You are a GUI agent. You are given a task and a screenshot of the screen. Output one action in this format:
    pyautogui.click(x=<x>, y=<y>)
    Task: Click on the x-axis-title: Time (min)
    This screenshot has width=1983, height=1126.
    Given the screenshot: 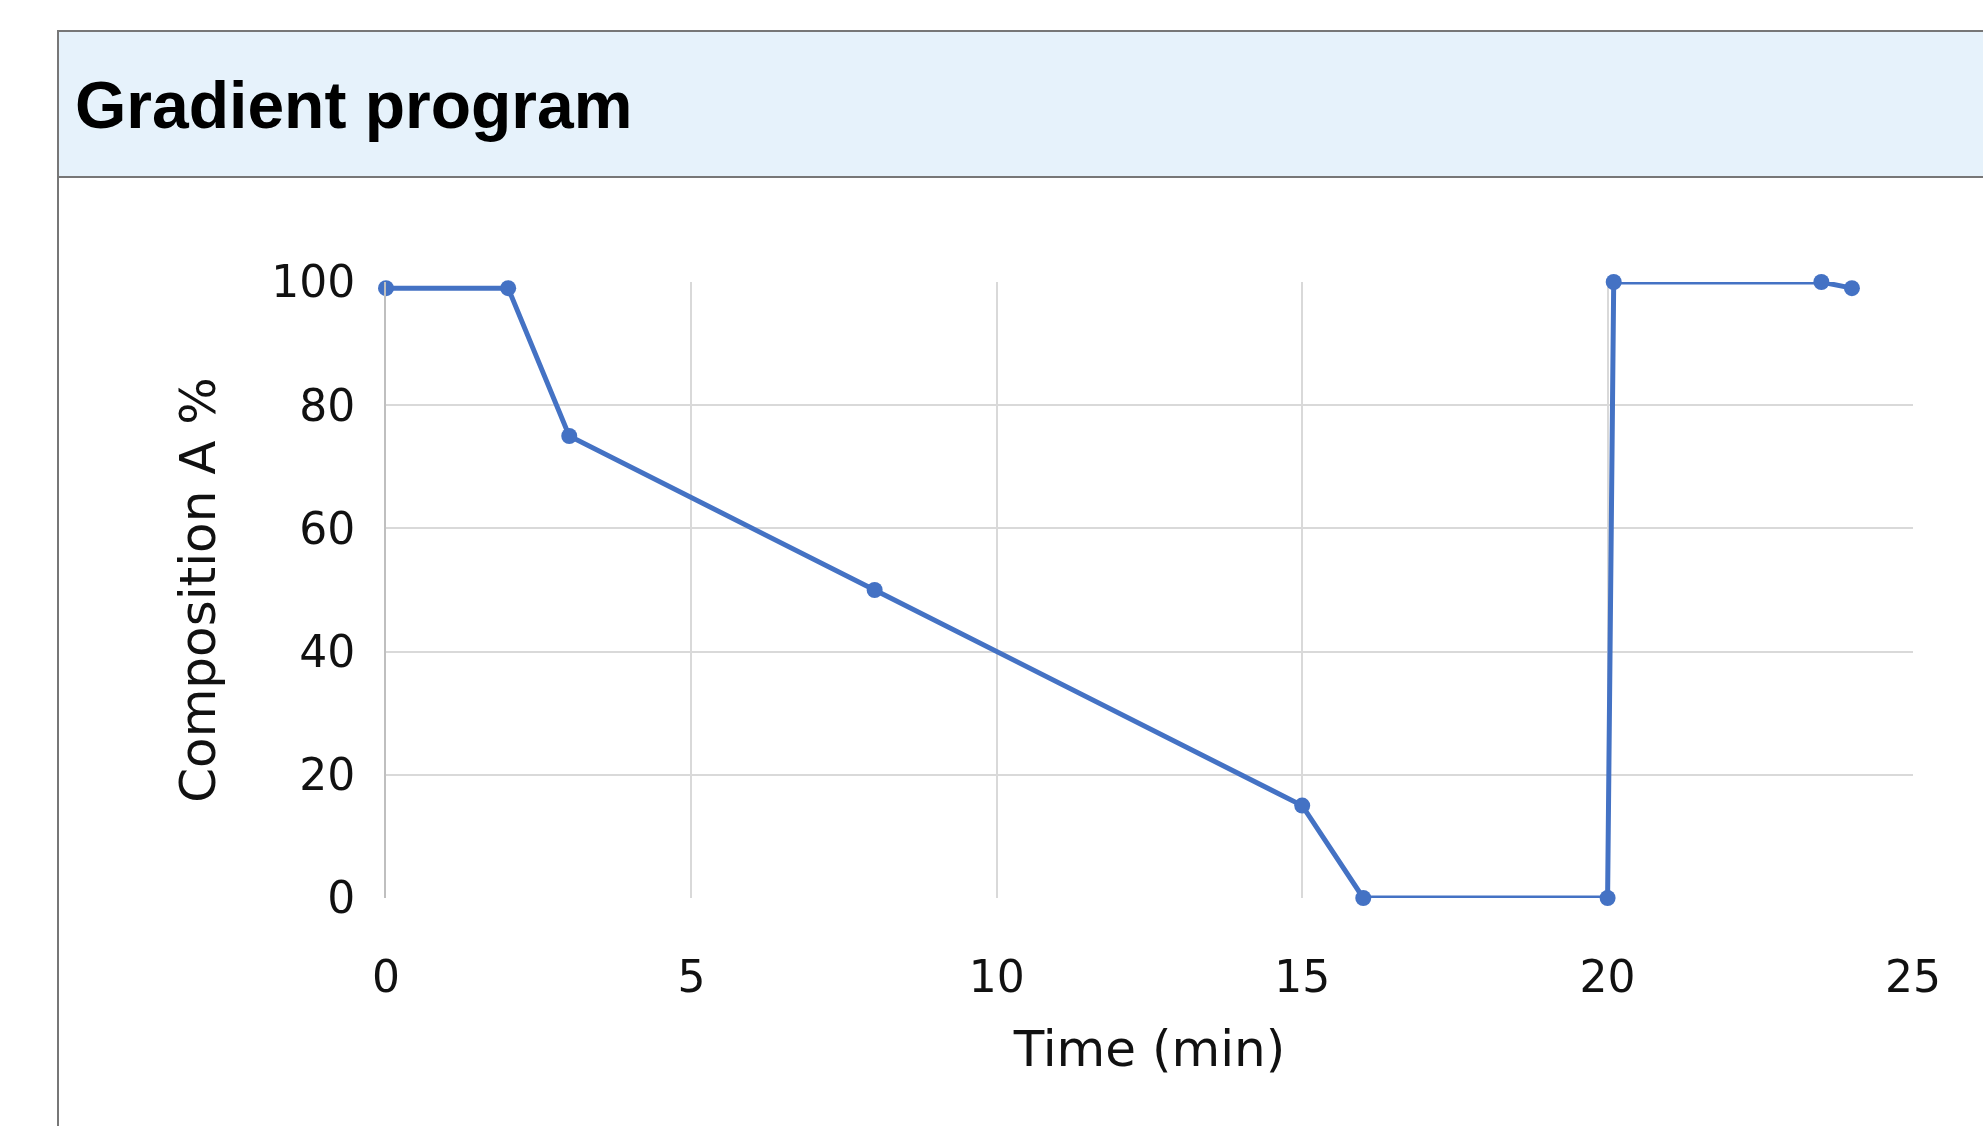 What is the action you would take?
    pyautogui.click(x=1149, y=1049)
    